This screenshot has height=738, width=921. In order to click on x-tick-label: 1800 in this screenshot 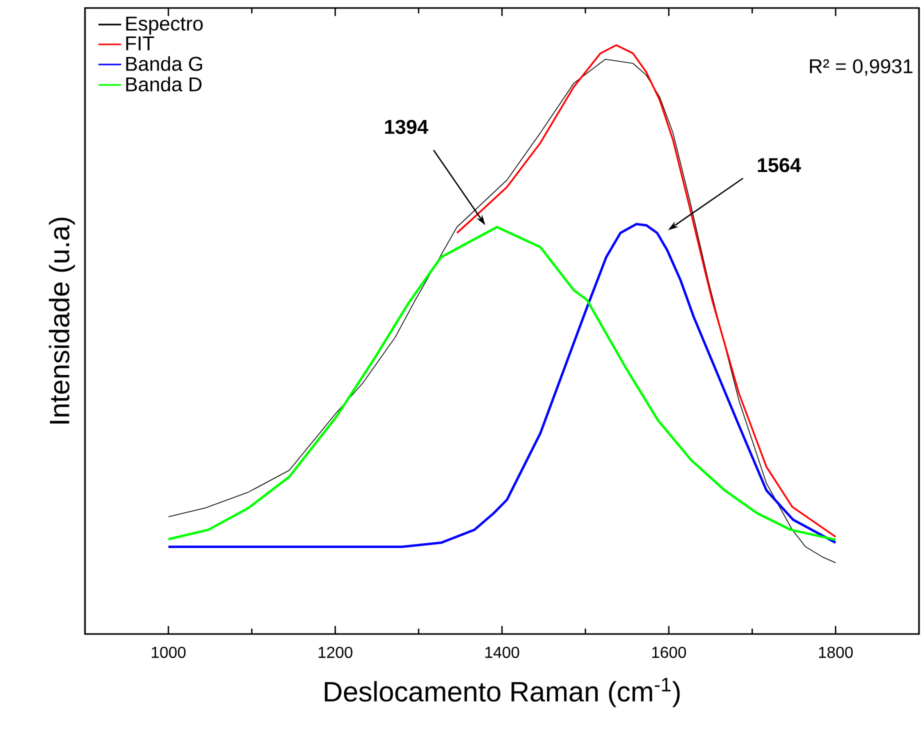, I will do `click(836, 652)`.